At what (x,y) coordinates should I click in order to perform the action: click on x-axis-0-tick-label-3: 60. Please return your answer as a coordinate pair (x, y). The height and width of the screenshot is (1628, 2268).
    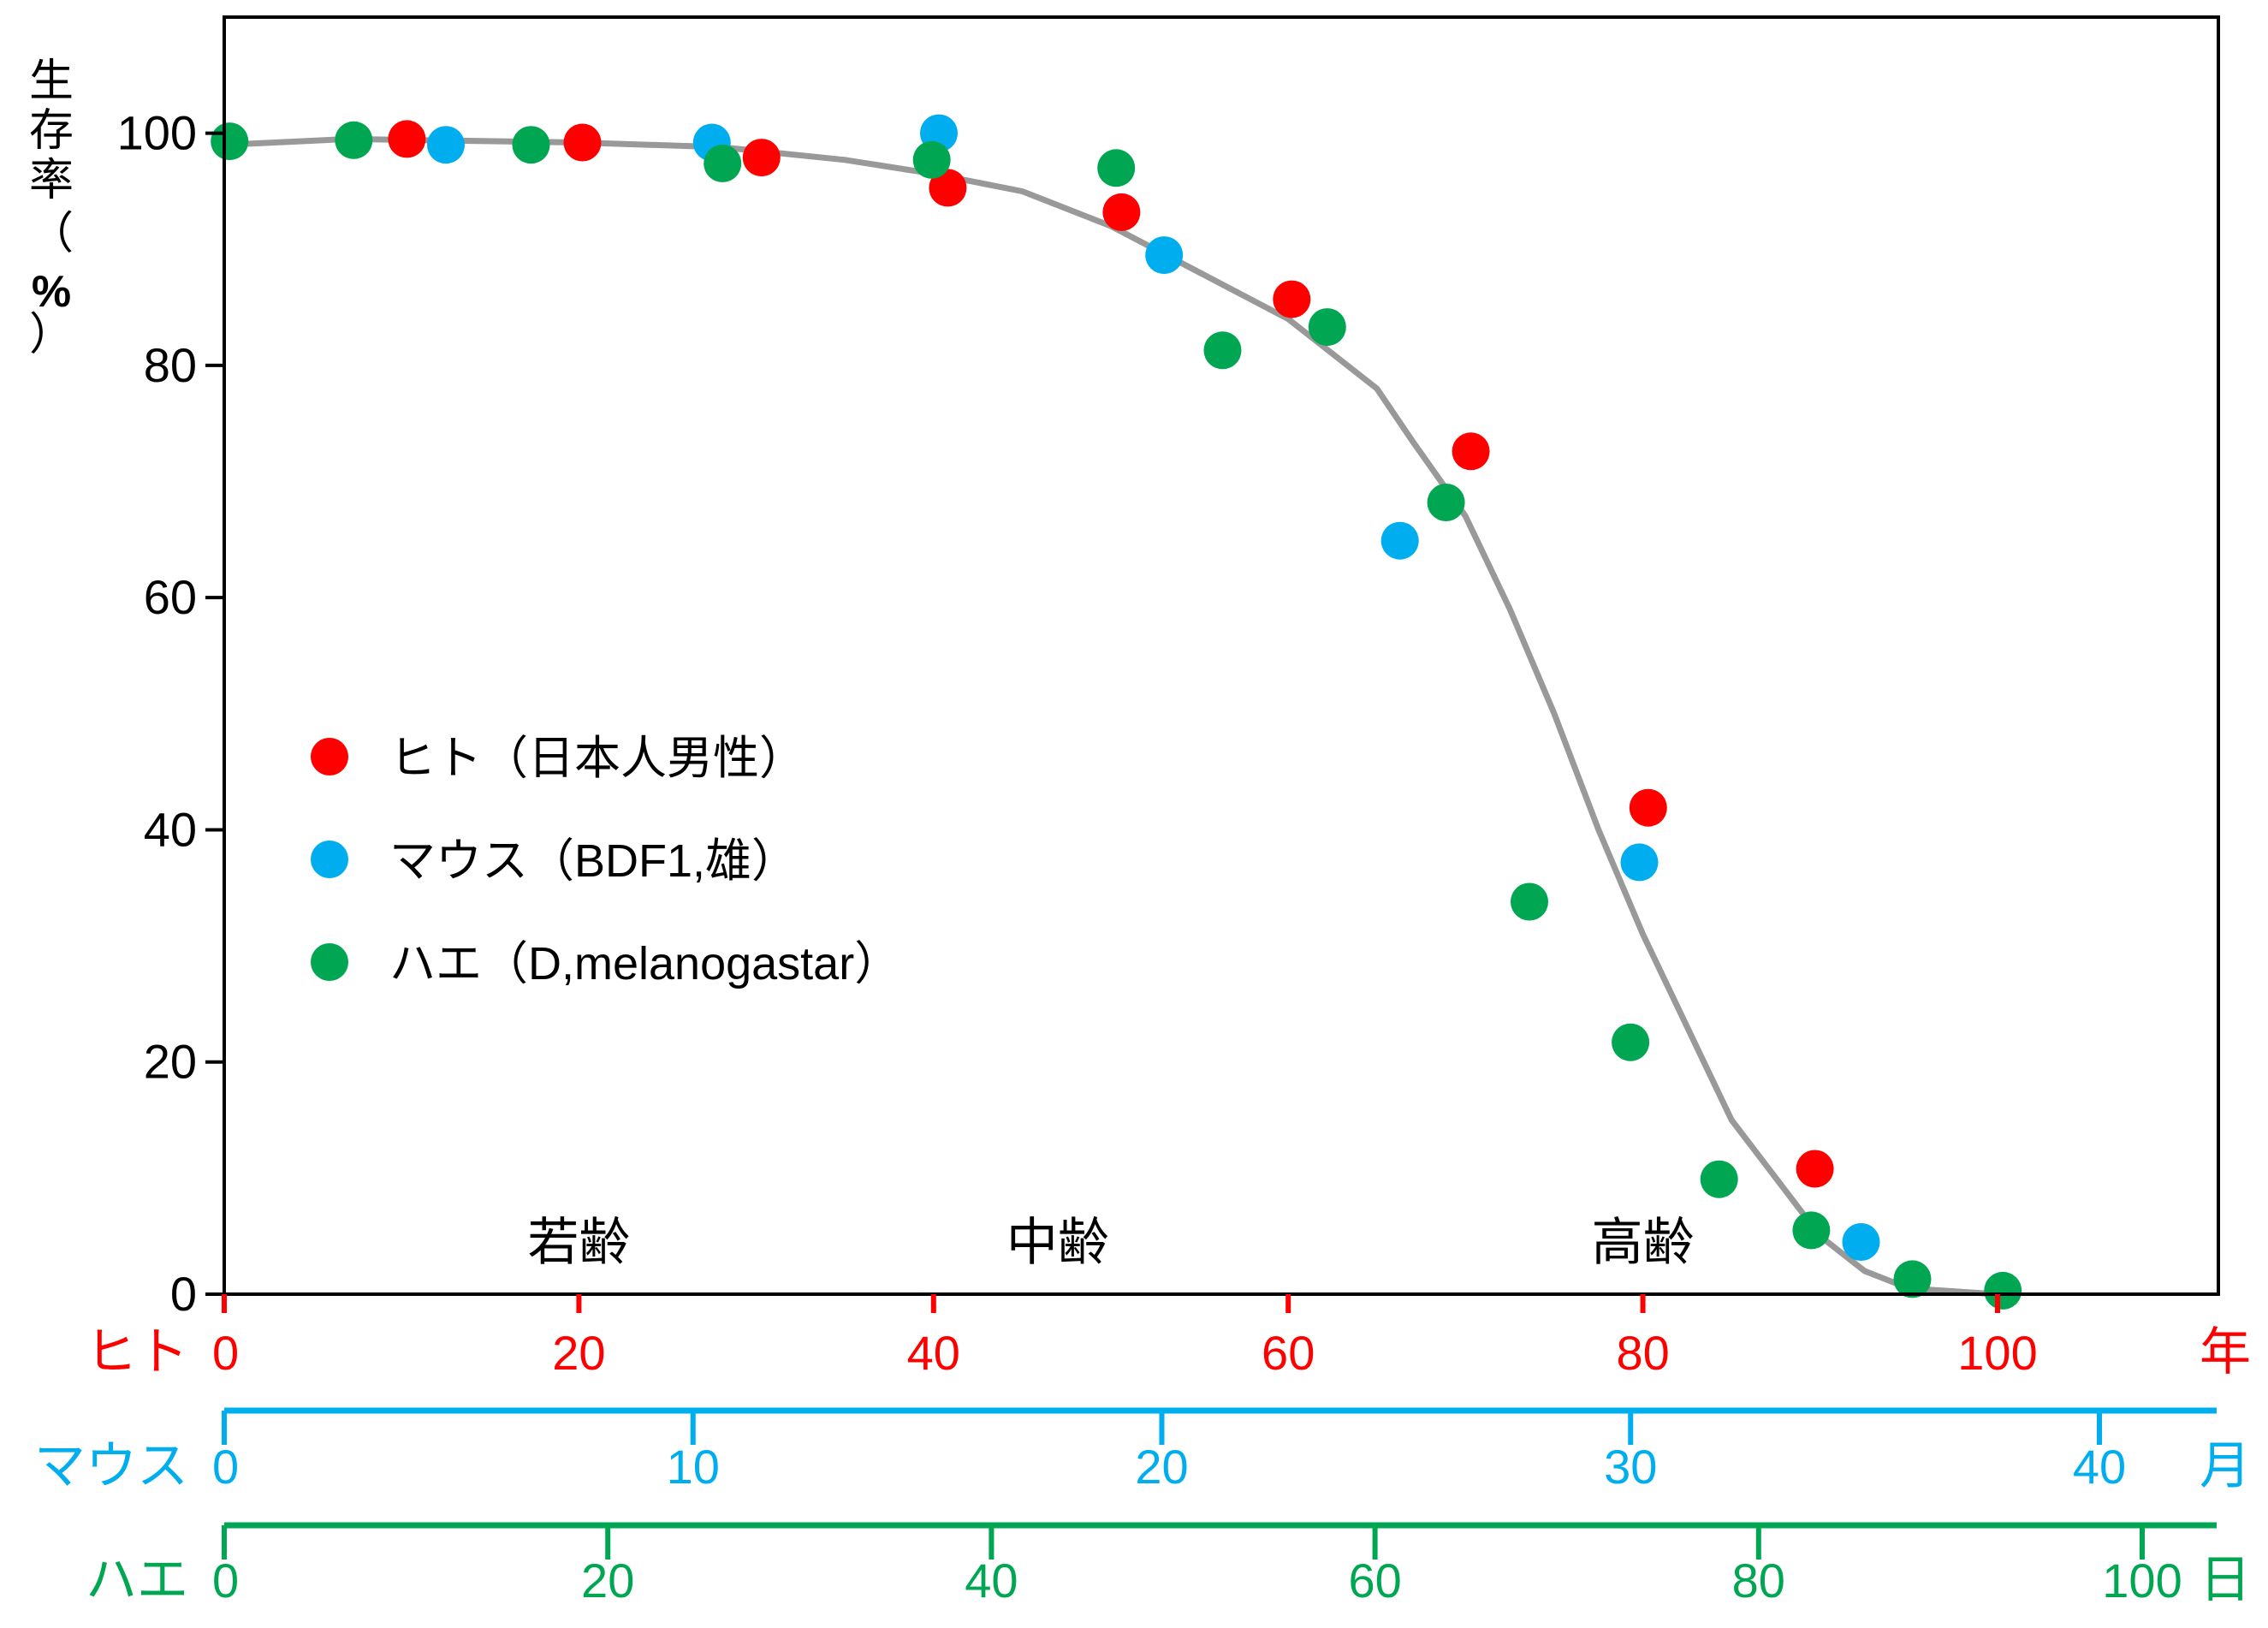
    Looking at the image, I should click on (1289, 1353).